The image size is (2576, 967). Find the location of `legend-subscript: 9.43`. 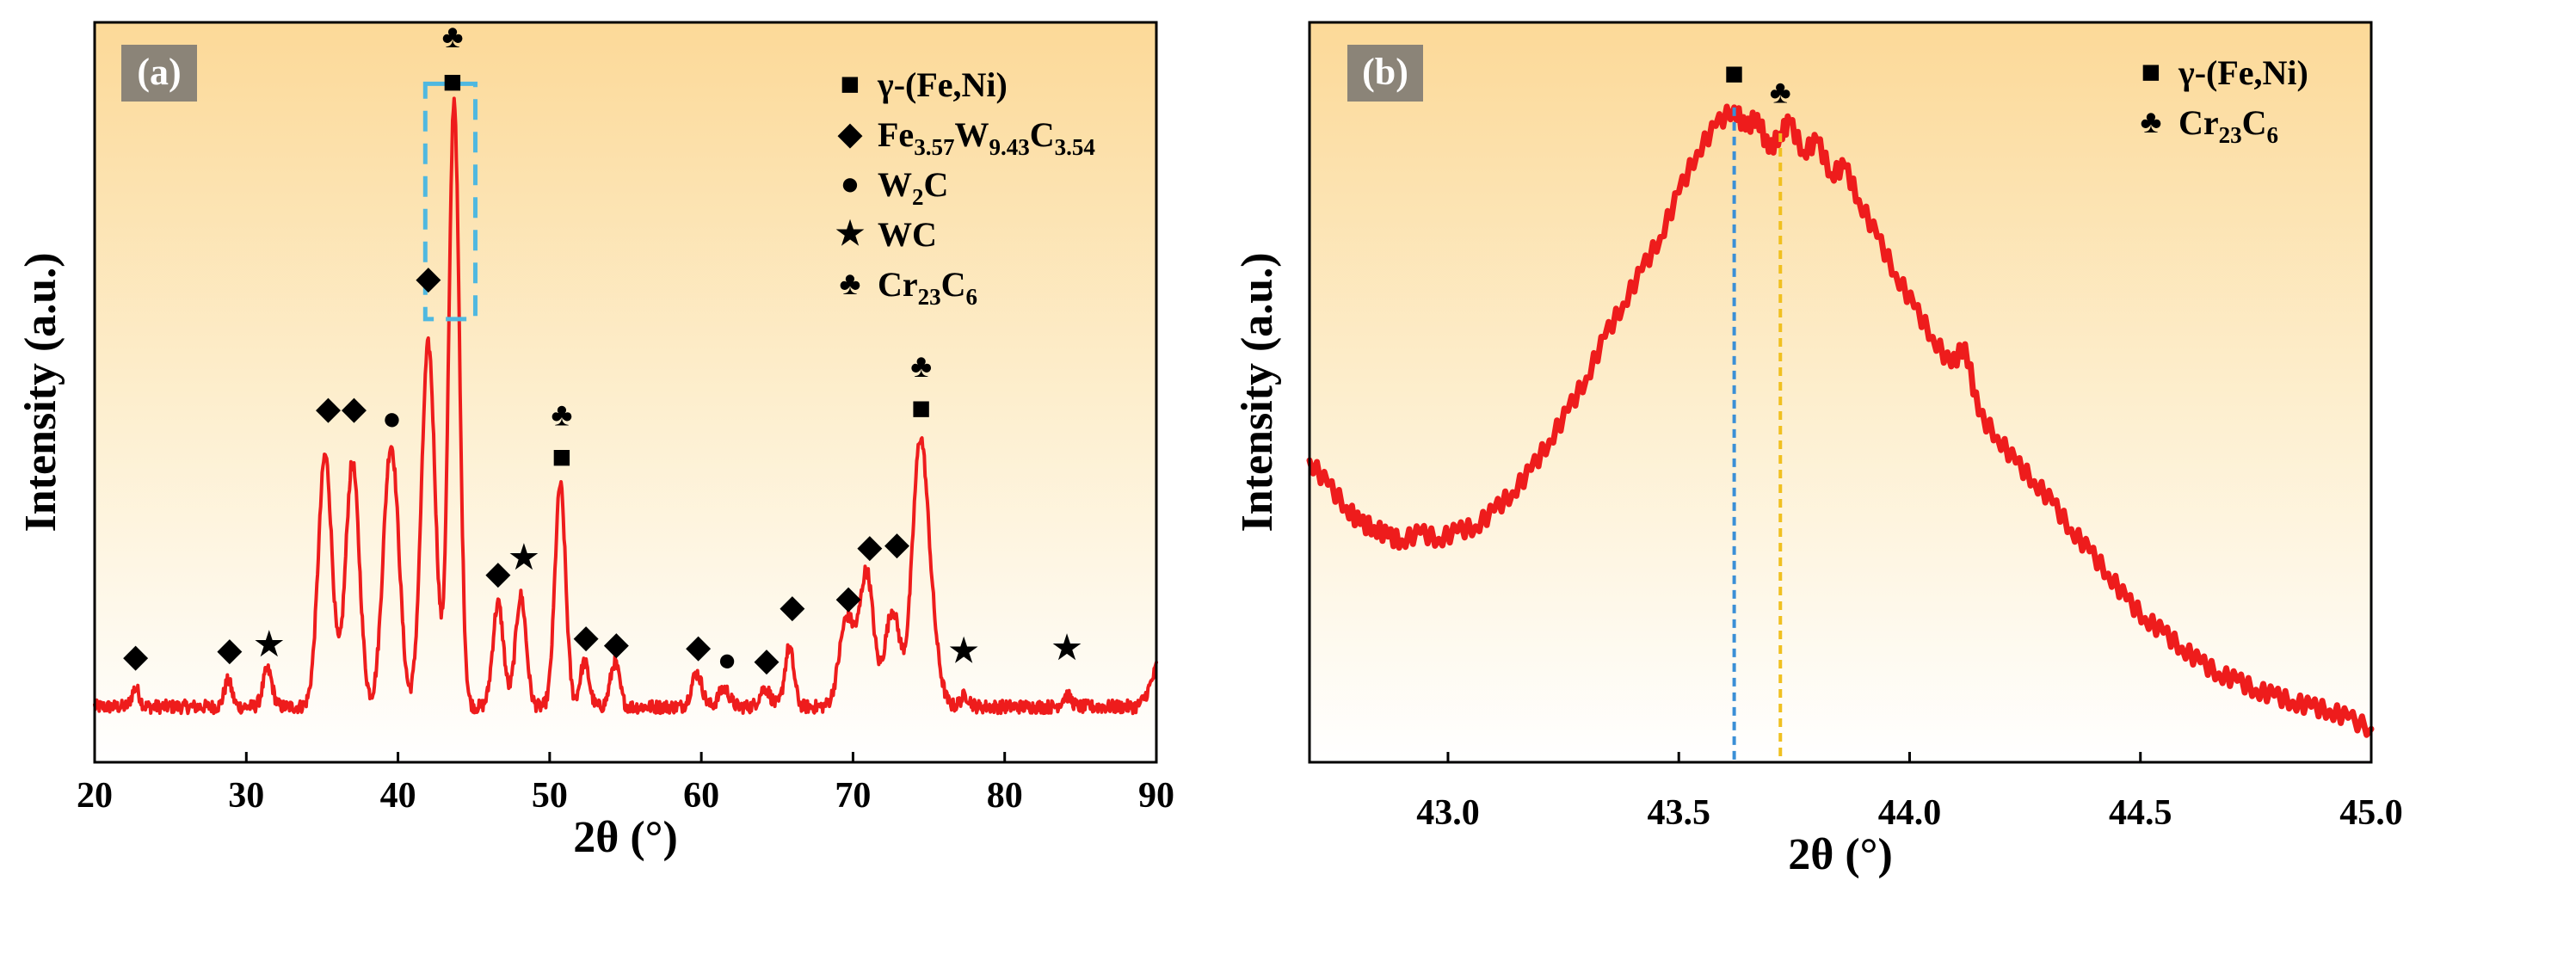

legend-subscript: 9.43 is located at coordinates (1009, 147).